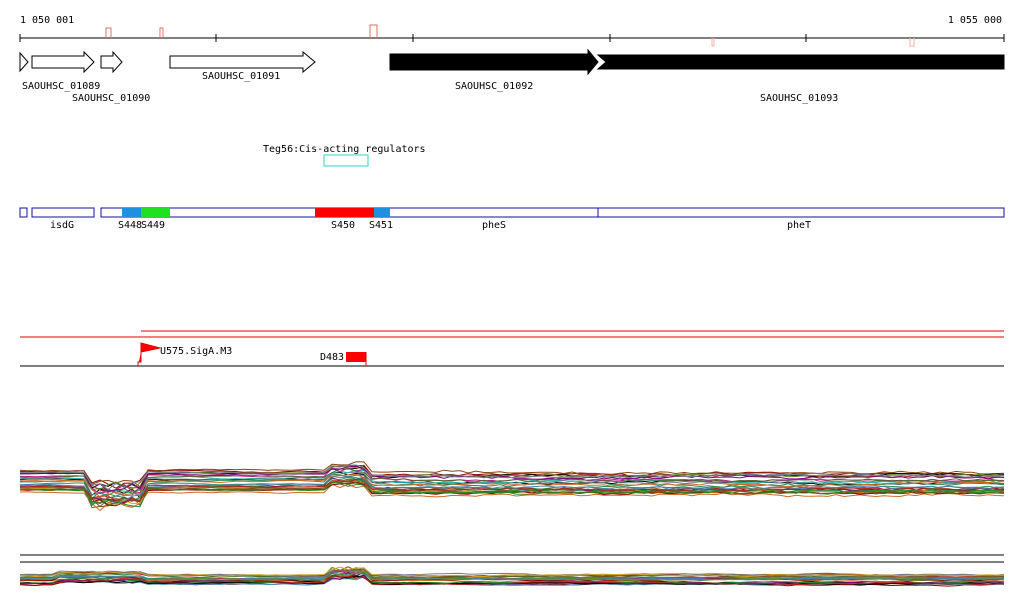 Image resolution: width=1024 pixels, height=611 pixels. Describe the element at coordinates (512, 212) in the screenshot. I see `region-boxes` at that location.